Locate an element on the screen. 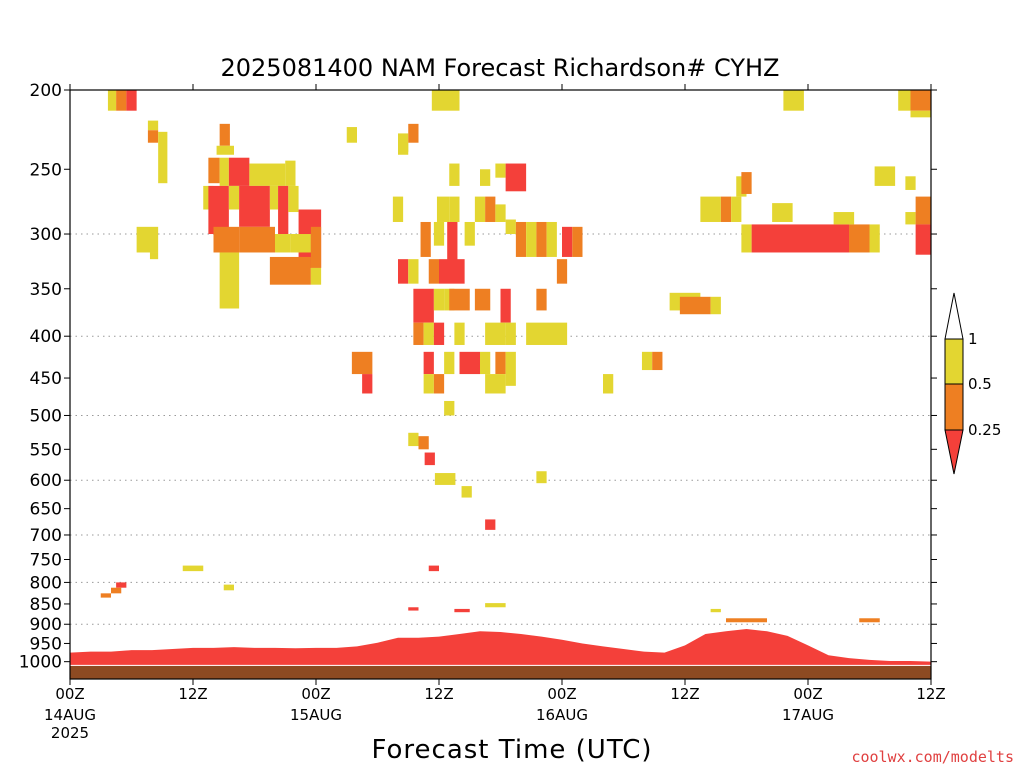  ground-layer is located at coordinates (500, 671).